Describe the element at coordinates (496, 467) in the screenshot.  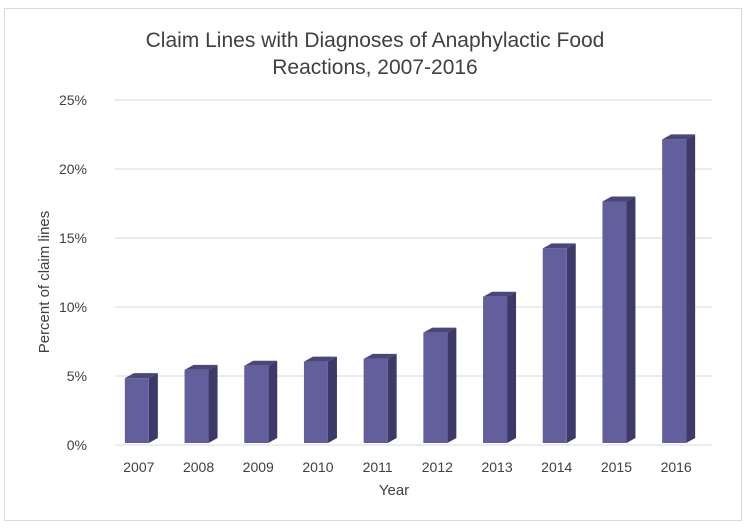
I see `x-tick-label: 2013` at that location.